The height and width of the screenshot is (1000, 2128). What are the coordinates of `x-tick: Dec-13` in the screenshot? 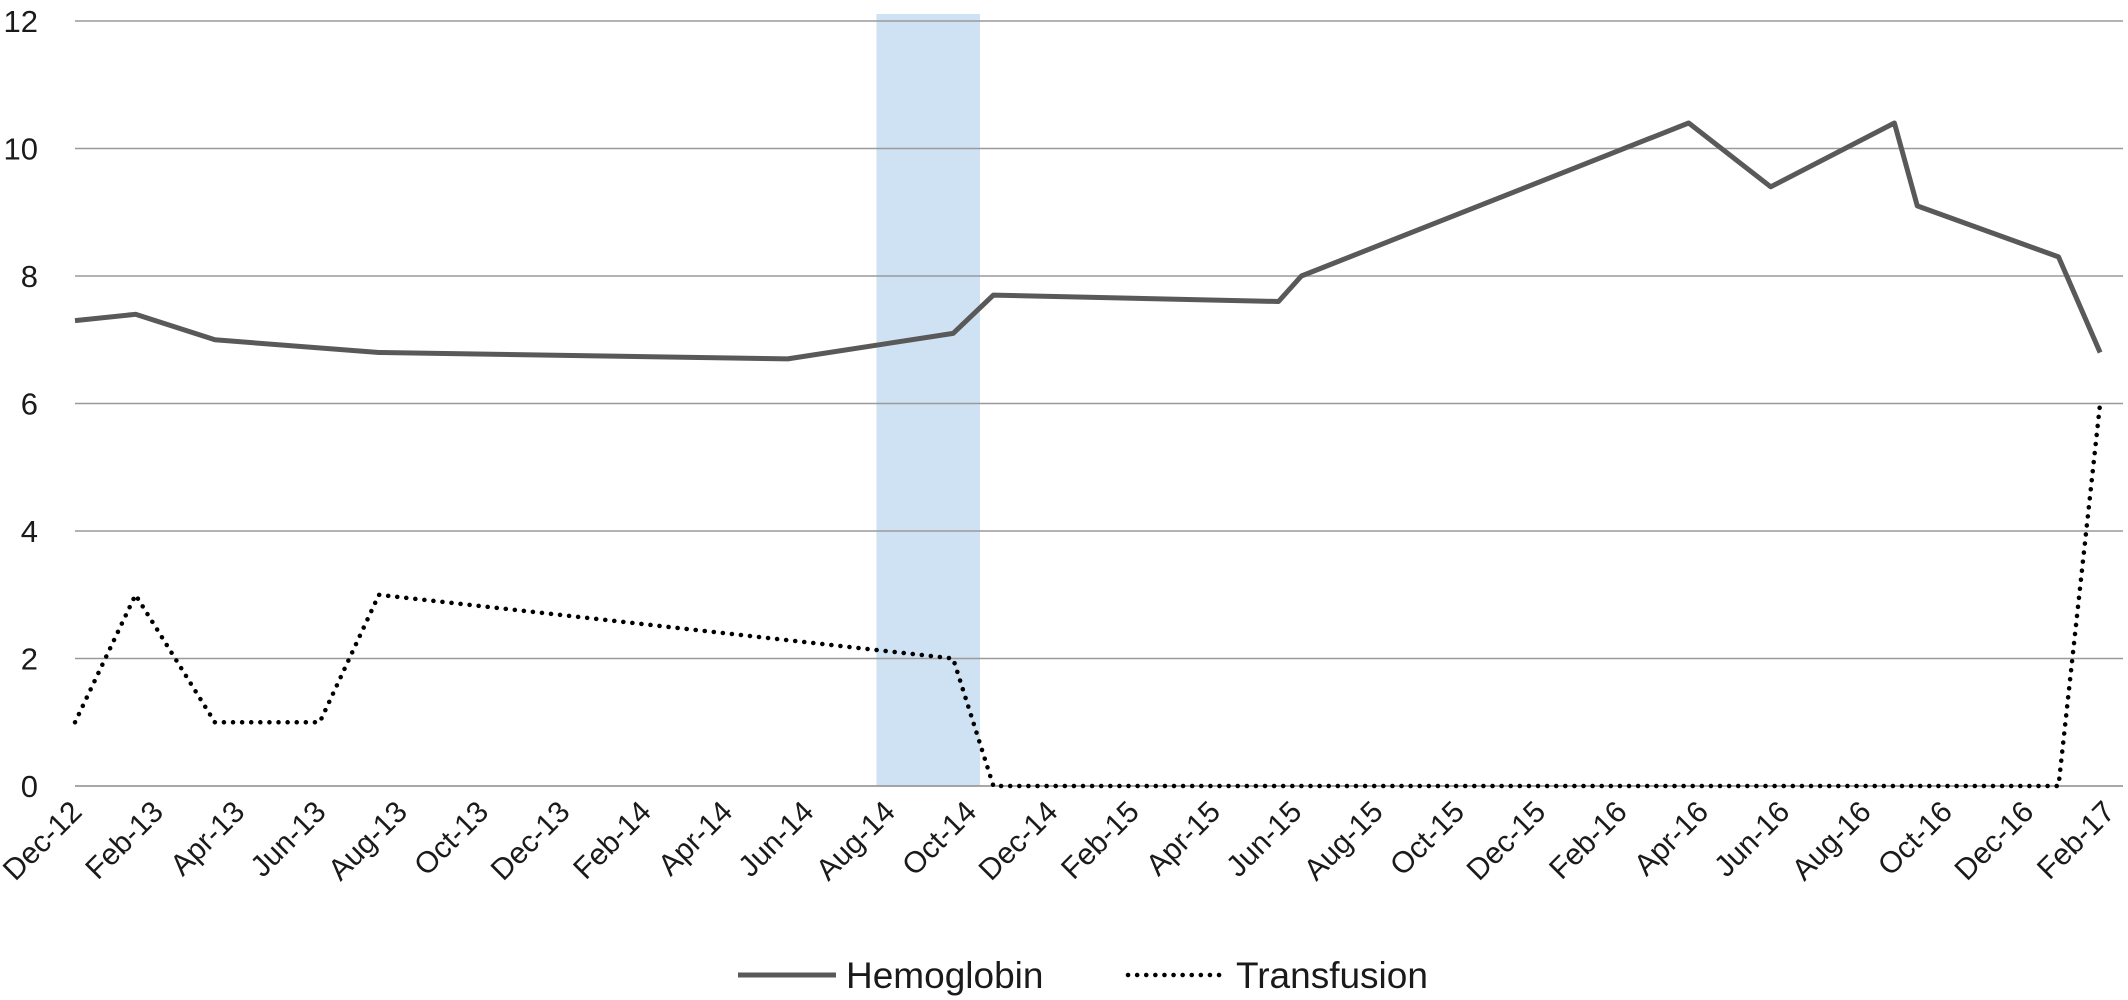 It's located at (531, 841).